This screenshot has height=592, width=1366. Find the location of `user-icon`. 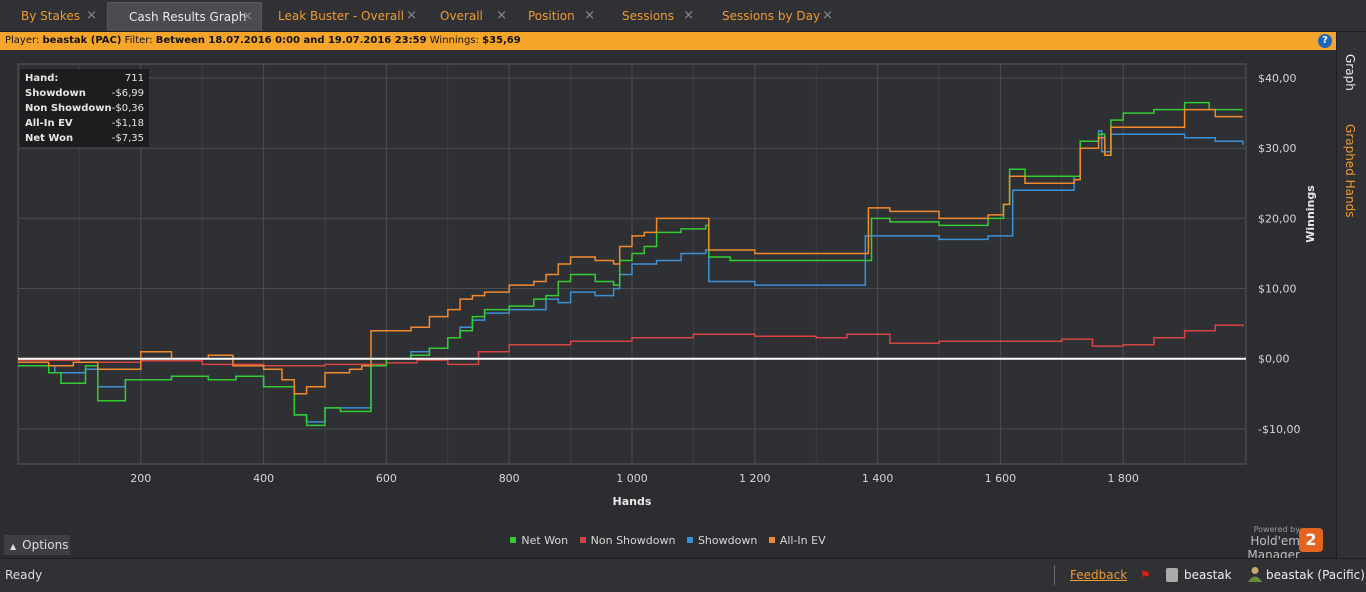

user-icon is located at coordinates (1255, 574).